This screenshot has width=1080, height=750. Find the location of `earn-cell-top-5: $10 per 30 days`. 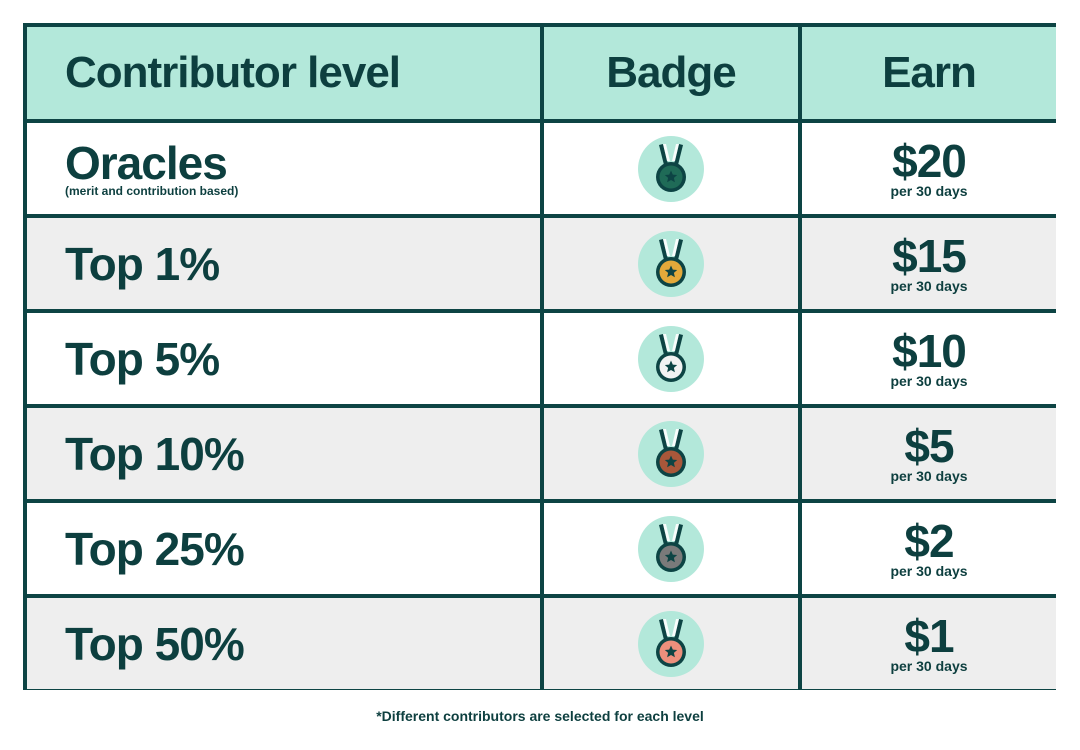

earn-cell-top-5: $10 per 30 days is located at coordinates (929, 358).